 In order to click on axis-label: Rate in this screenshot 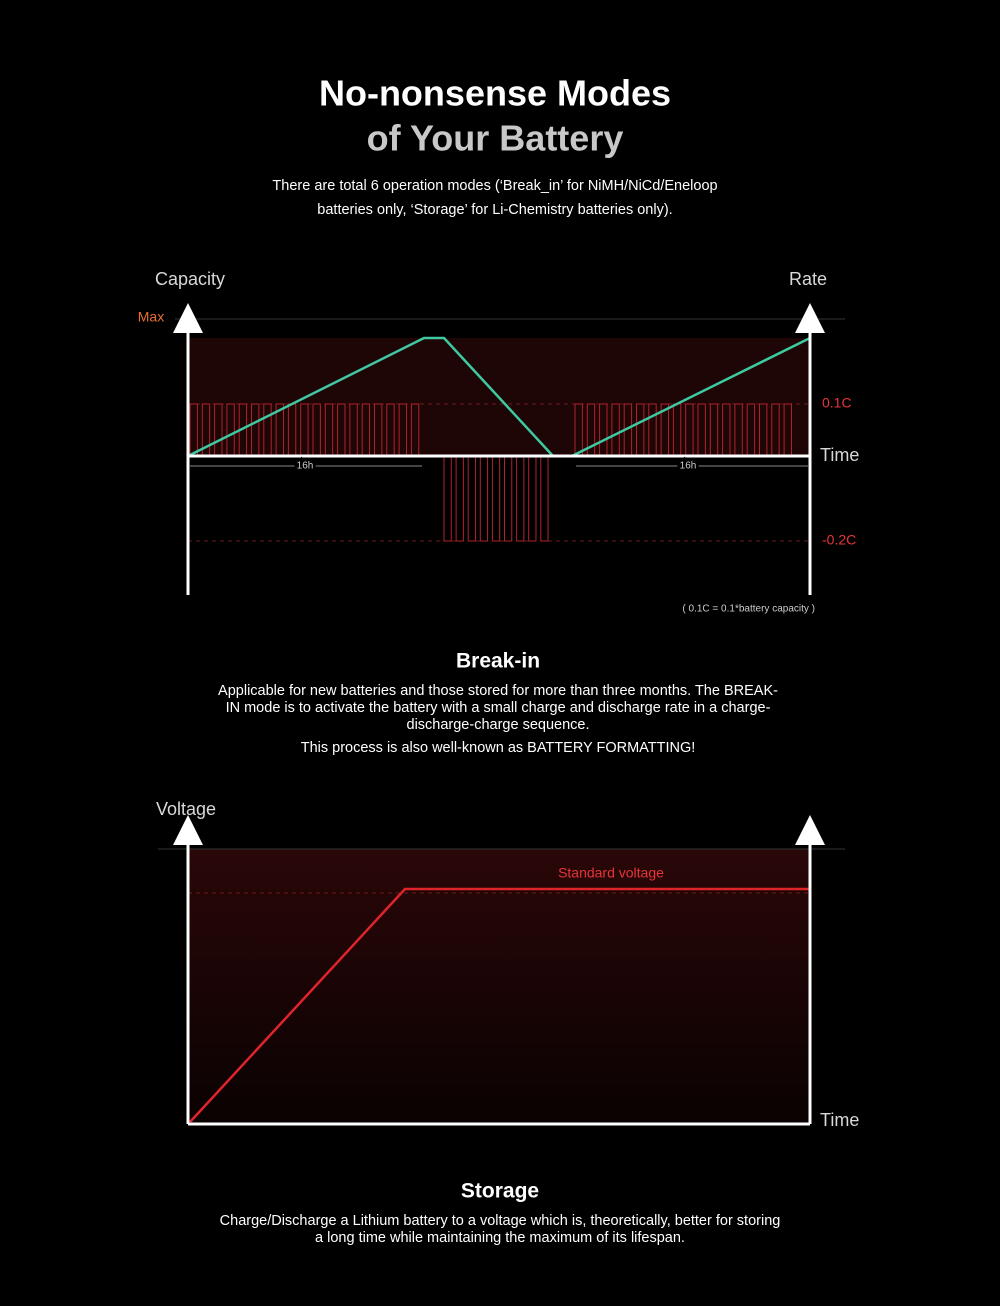, I will do `click(808, 279)`.